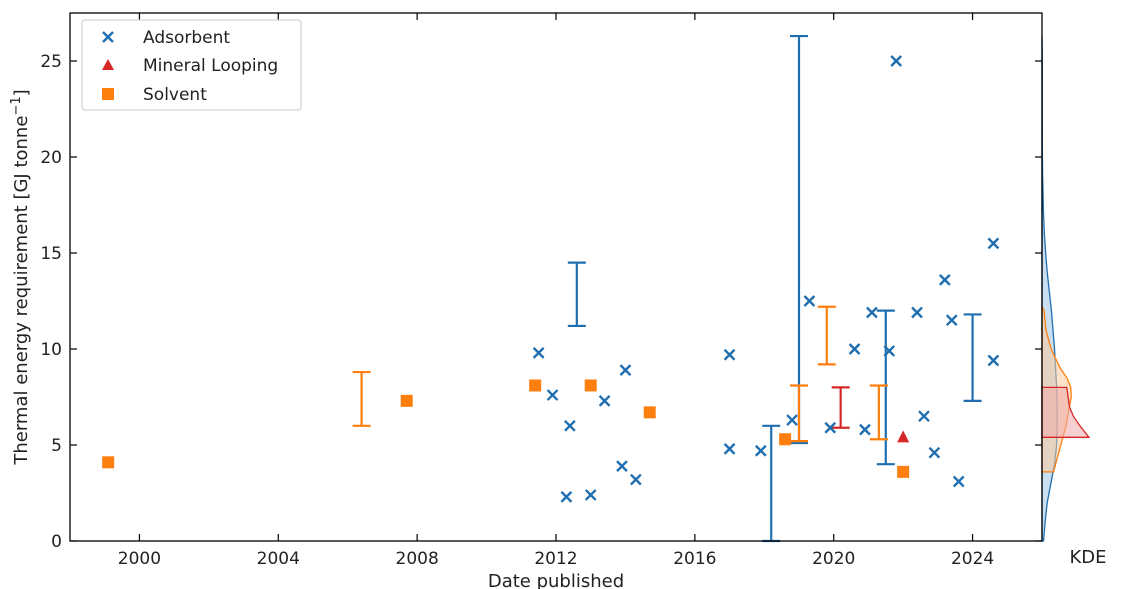 Image resolution: width=1129 pixels, height=589 pixels. Describe the element at coordinates (108, 64) in the screenshot. I see `legend-mineral-looping-triangle-icon` at that location.